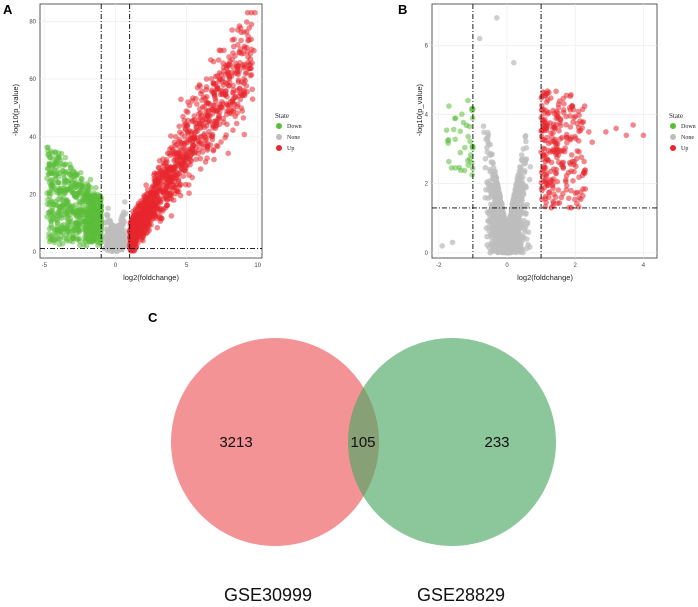 Image resolution: width=698 pixels, height=607 pixels. I want to click on venn-set-label-gse30999: GSE30999, so click(268, 595).